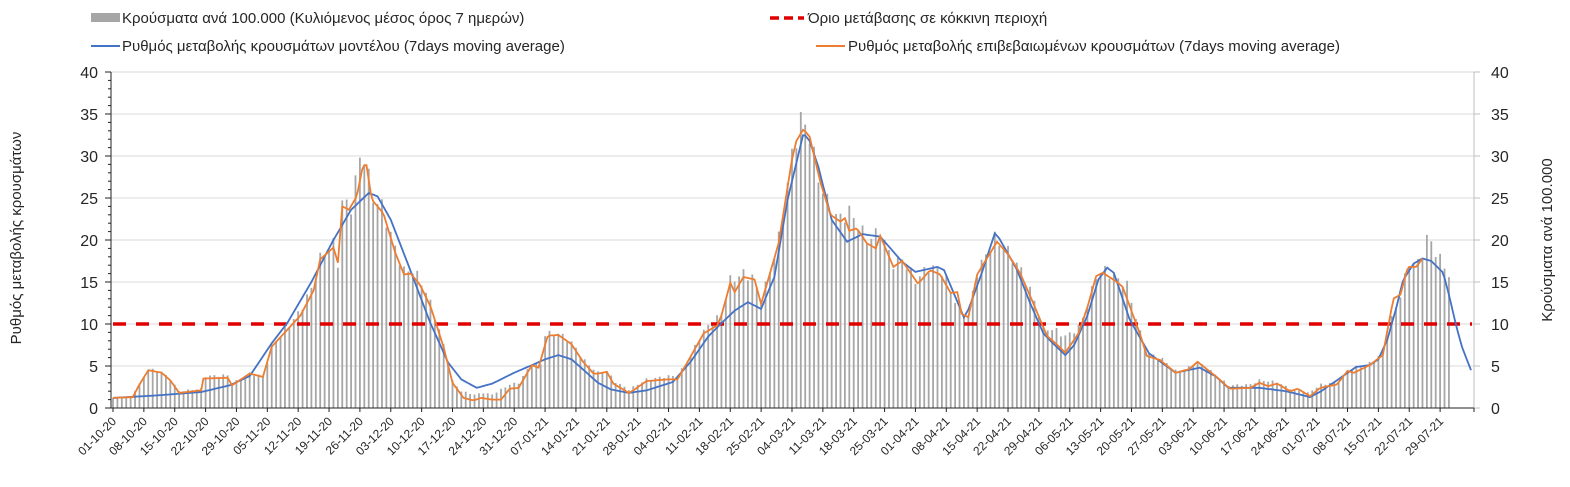 The width and height of the screenshot is (1570, 487). Describe the element at coordinates (1495, 367) in the screenshot. I see `y-tick-label-right: 5` at that location.